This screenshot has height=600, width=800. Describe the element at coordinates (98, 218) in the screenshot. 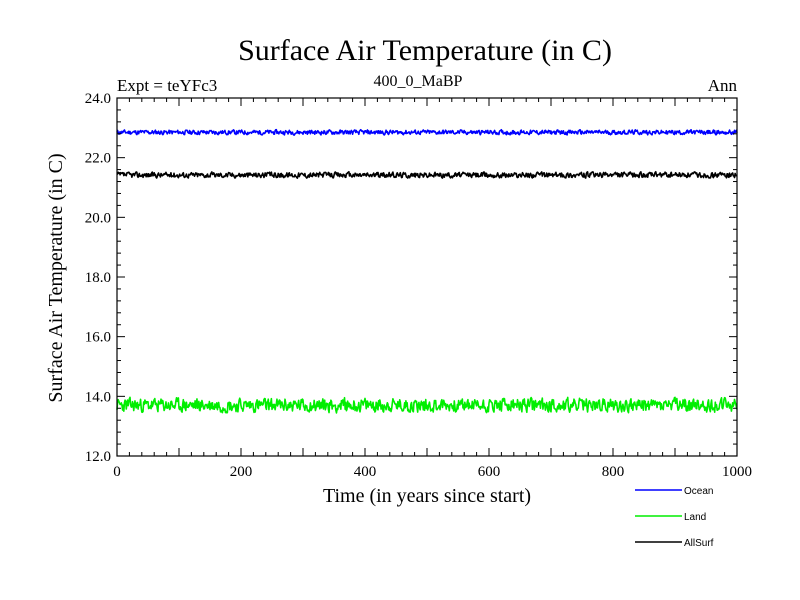

I see `y-tick-label: 20.0` at that location.